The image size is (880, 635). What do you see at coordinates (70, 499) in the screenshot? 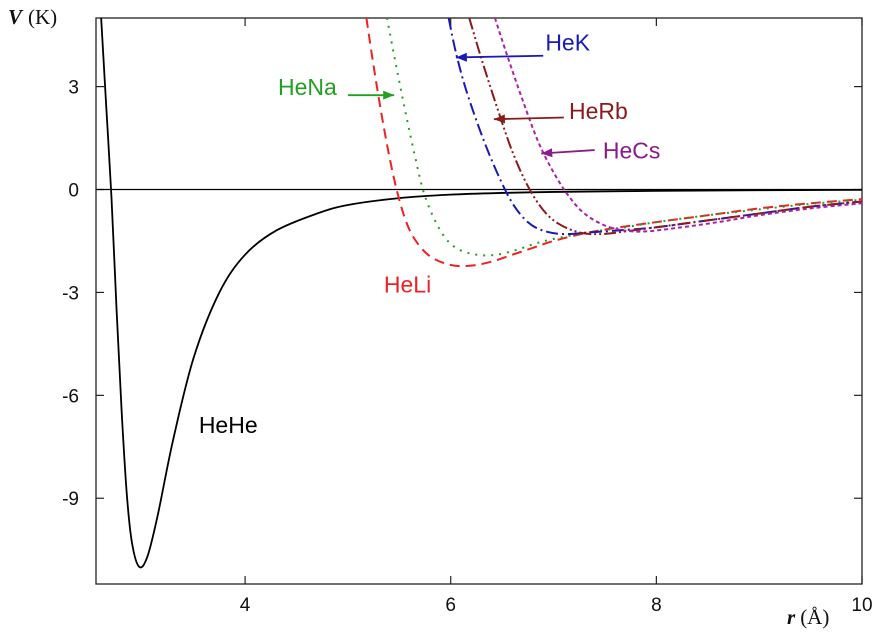
I see `y-tick-label: -9` at bounding box center [70, 499].